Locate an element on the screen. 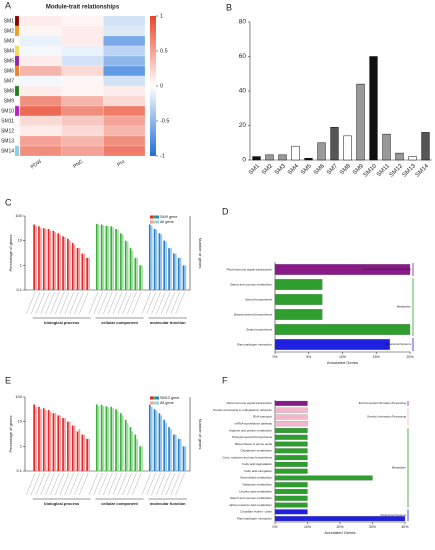  legend-label: All gene is located at coordinates (167, 222).